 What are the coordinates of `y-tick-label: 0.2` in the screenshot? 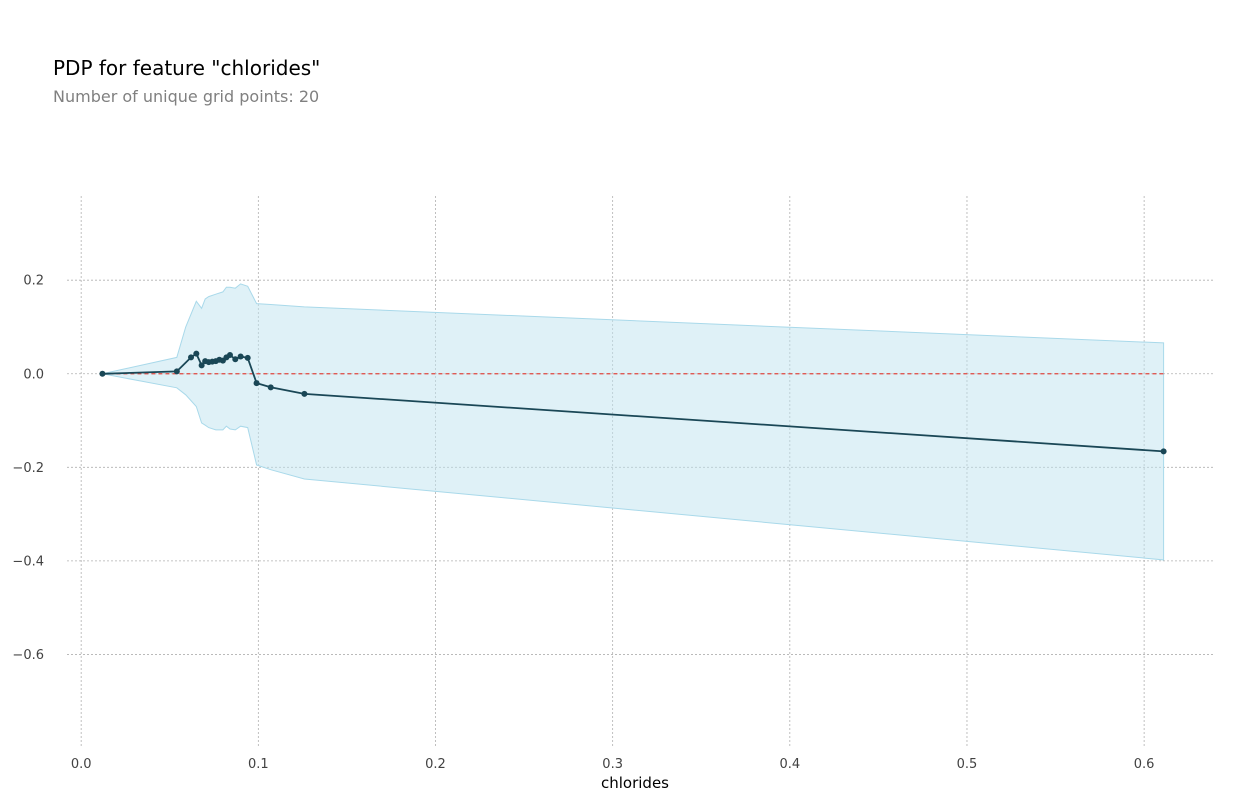 It's located at (33, 281).